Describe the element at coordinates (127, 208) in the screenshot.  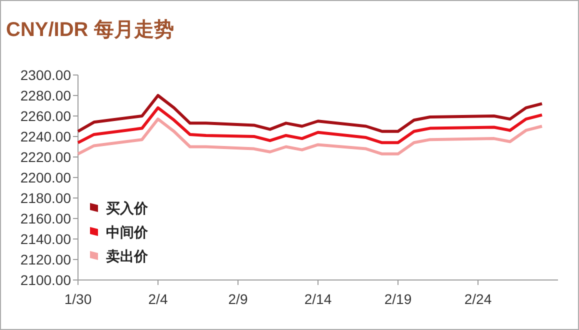
I see `legend-label: 买入价` at that location.